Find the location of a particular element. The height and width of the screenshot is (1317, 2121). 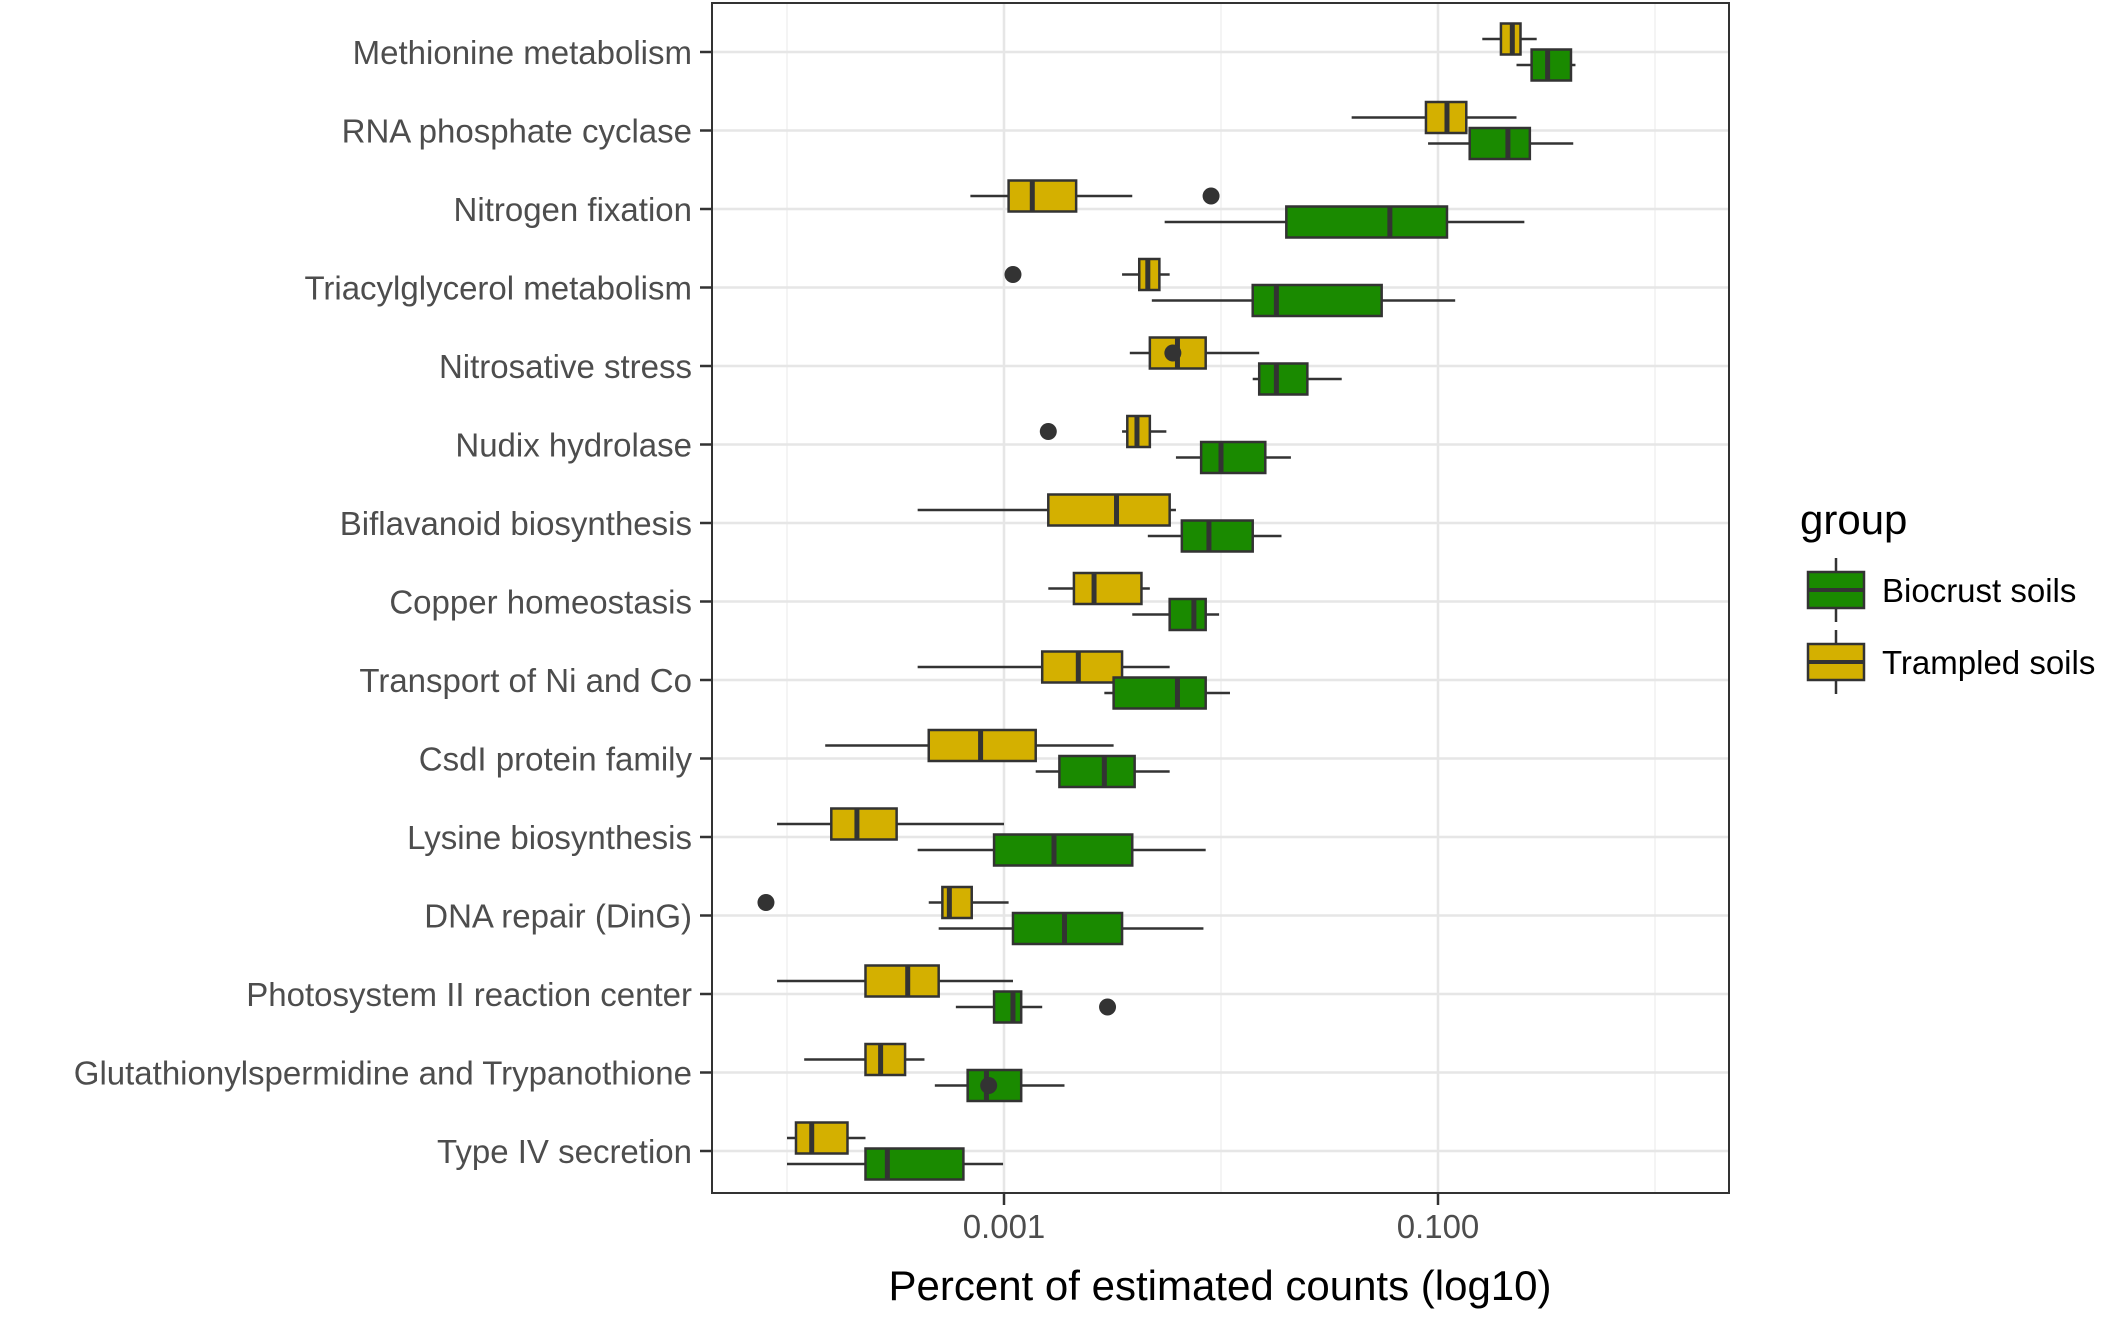

legend: group Biocrust soils Trampled soils is located at coordinates (1947, 595).